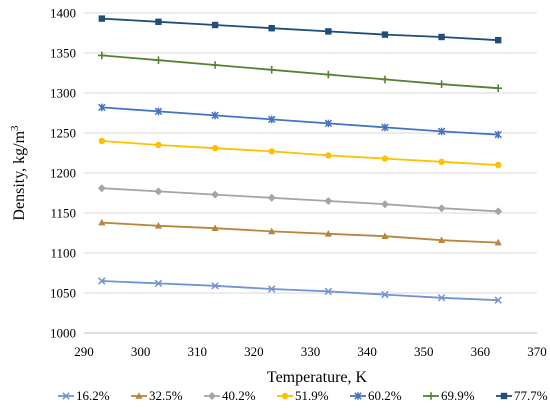 This screenshot has width=550, height=408. Describe the element at coordinates (239, 395) in the screenshot. I see `legend-label: 40.2%` at that location.